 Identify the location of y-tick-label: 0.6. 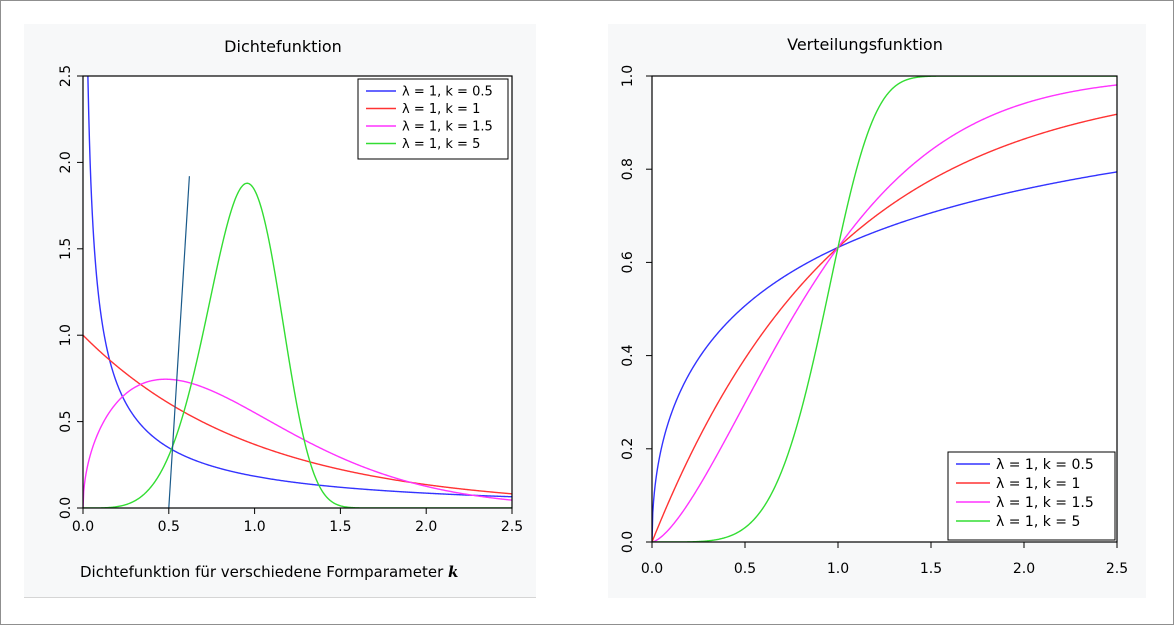
(628, 262).